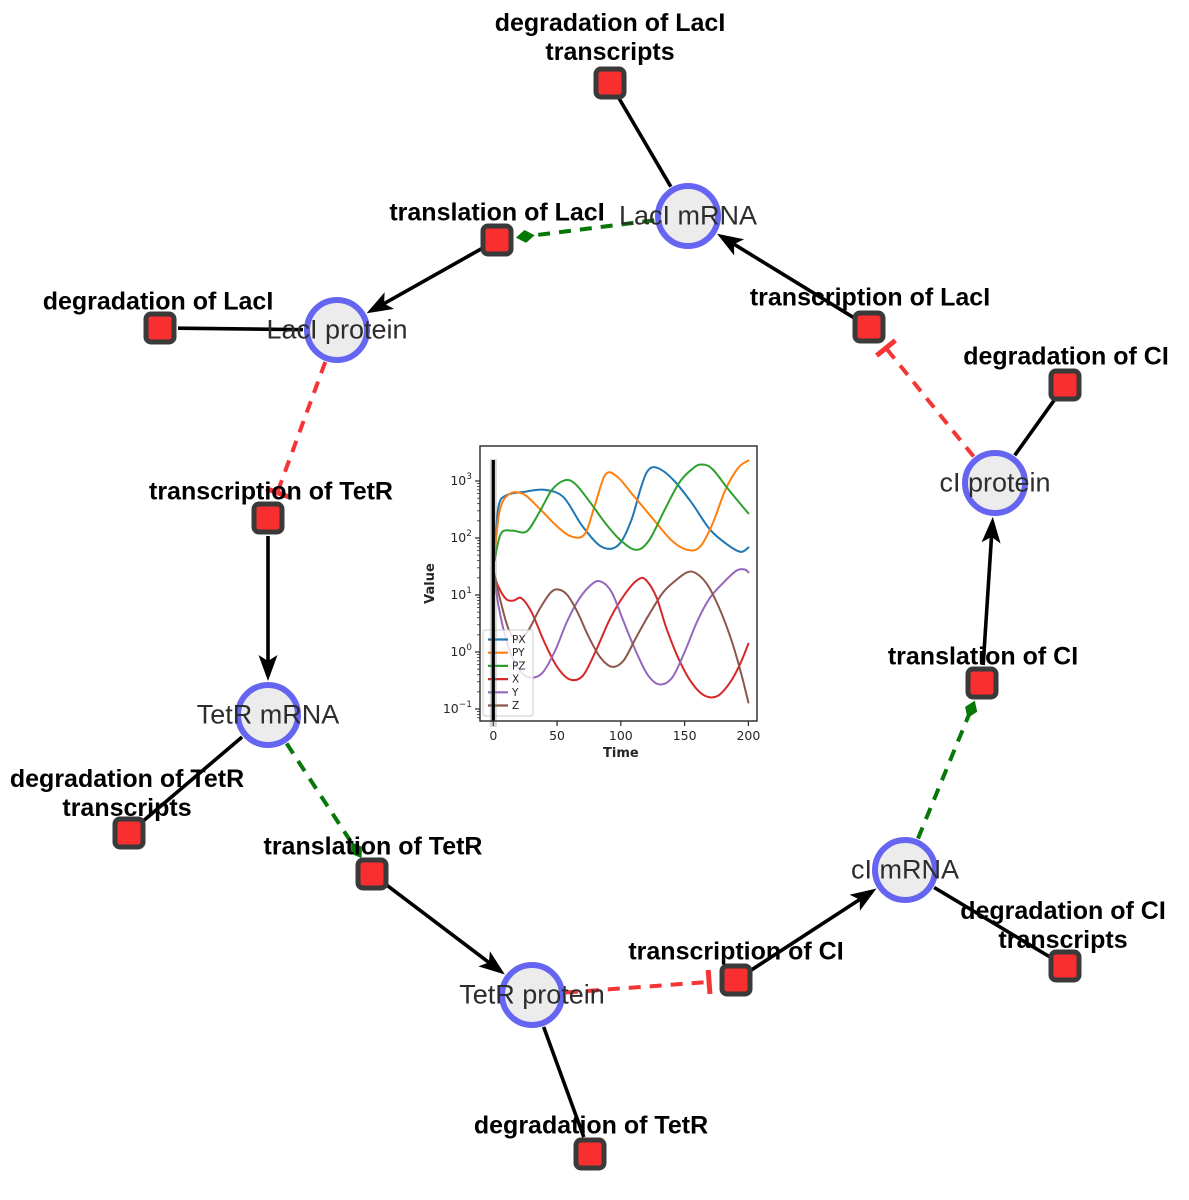  Describe the element at coordinates (557, 735) in the screenshot. I see `x-tick-label: 50` at that location.